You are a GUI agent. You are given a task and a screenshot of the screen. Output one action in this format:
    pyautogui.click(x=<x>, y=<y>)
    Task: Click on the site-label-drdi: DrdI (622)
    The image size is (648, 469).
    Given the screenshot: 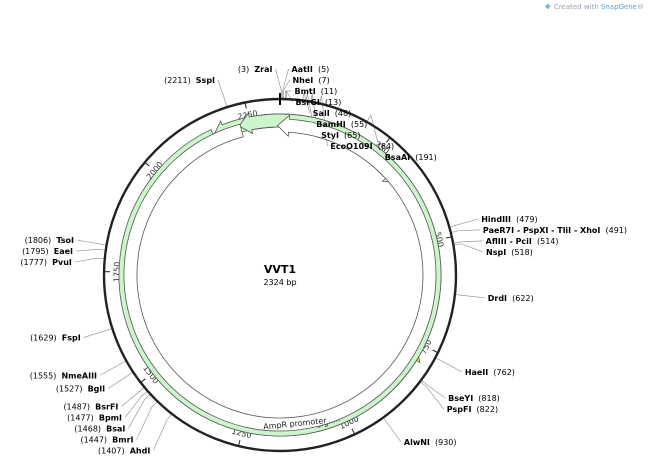 What is the action you would take?
    pyautogui.click(x=511, y=298)
    